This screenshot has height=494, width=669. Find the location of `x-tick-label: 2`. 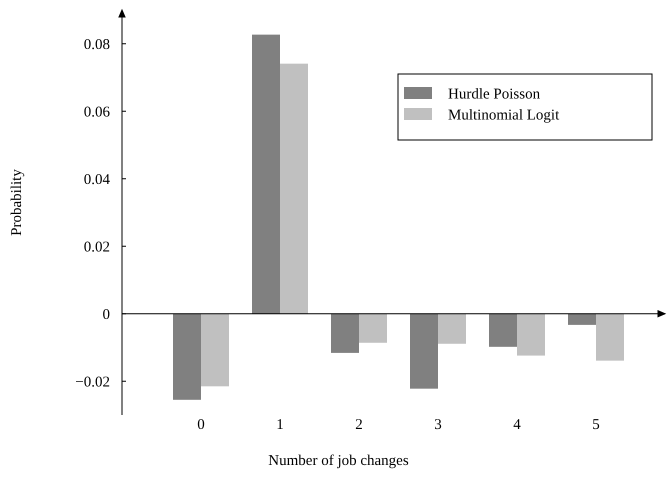

x-tick-label: 2 is located at coordinates (359, 425).